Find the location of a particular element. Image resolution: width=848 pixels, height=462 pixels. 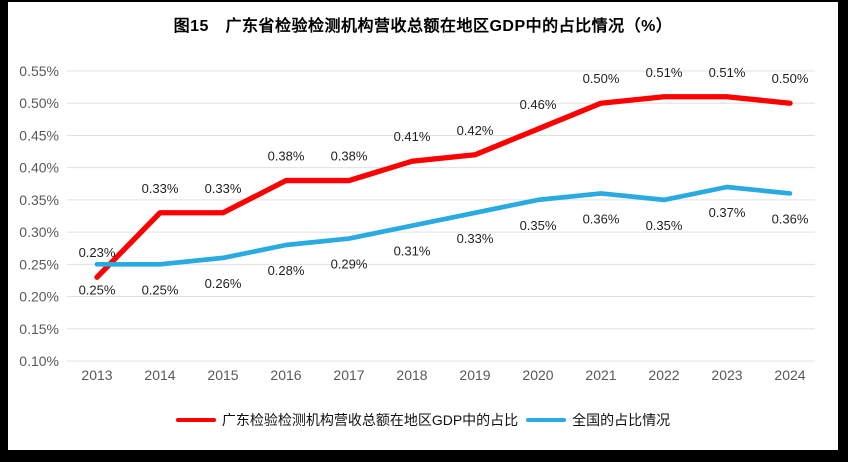

y-tick-label: 0.30% is located at coordinates (39, 232).